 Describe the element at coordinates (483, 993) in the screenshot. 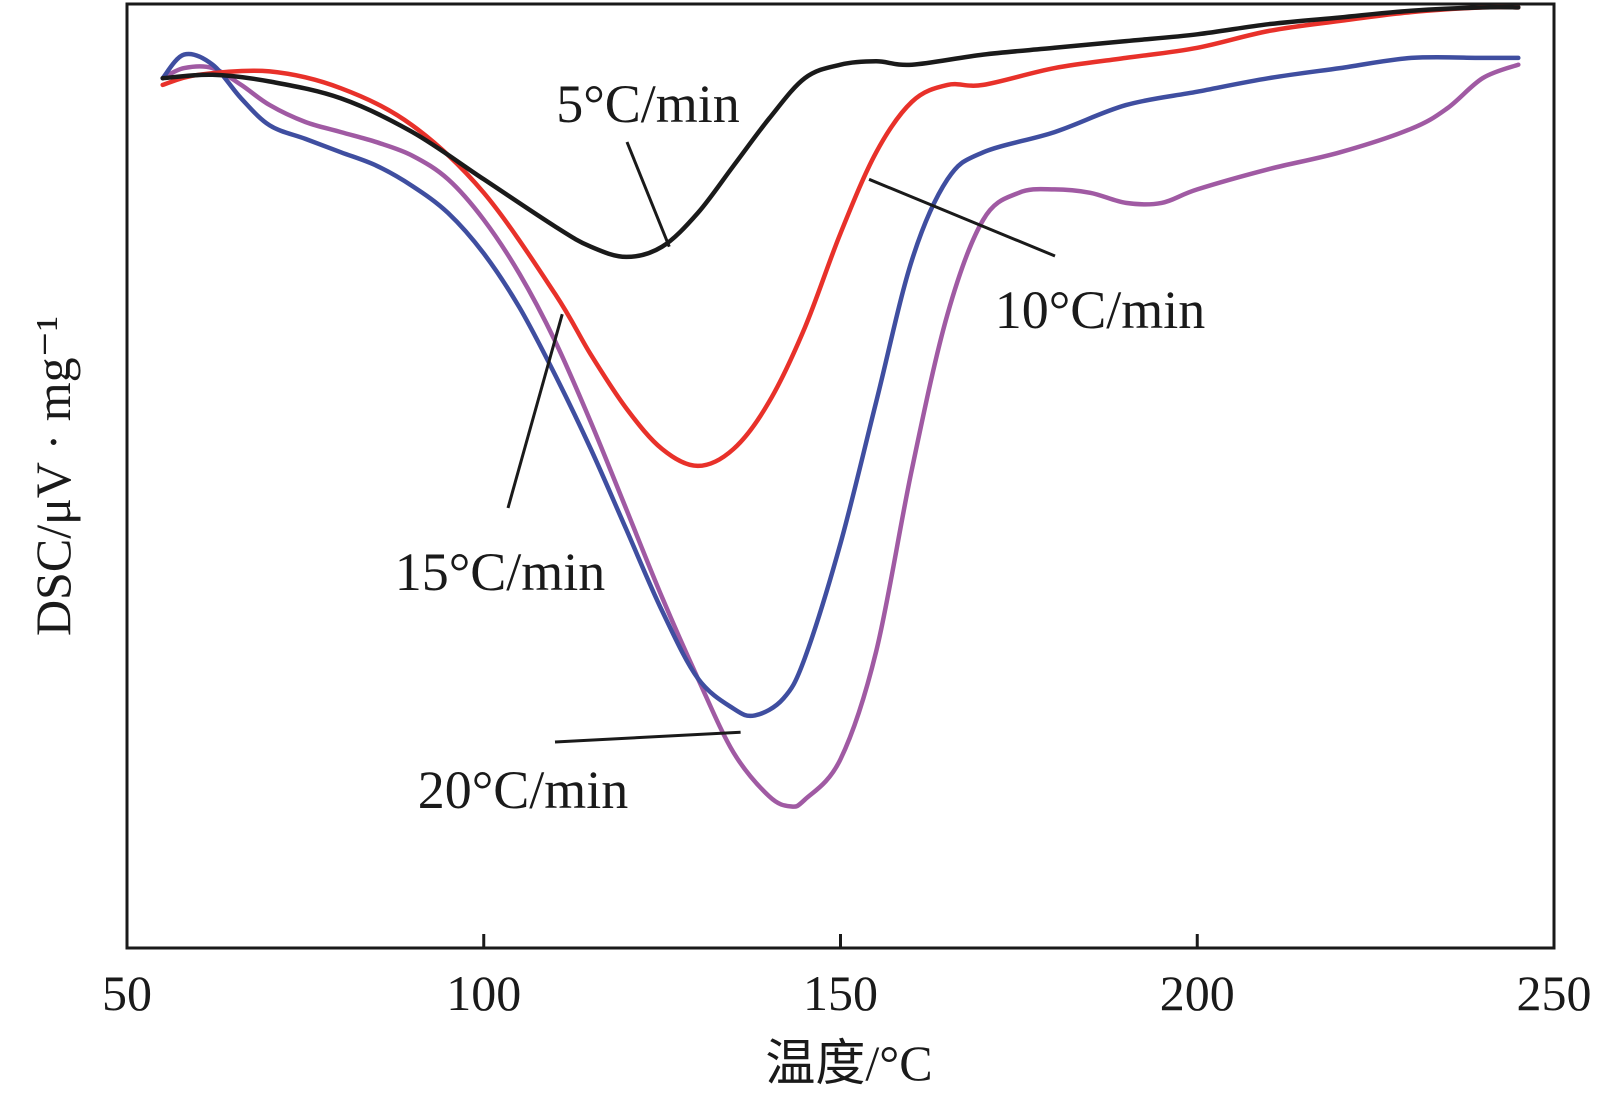

I see `x-tick-label-100: 100` at that location.